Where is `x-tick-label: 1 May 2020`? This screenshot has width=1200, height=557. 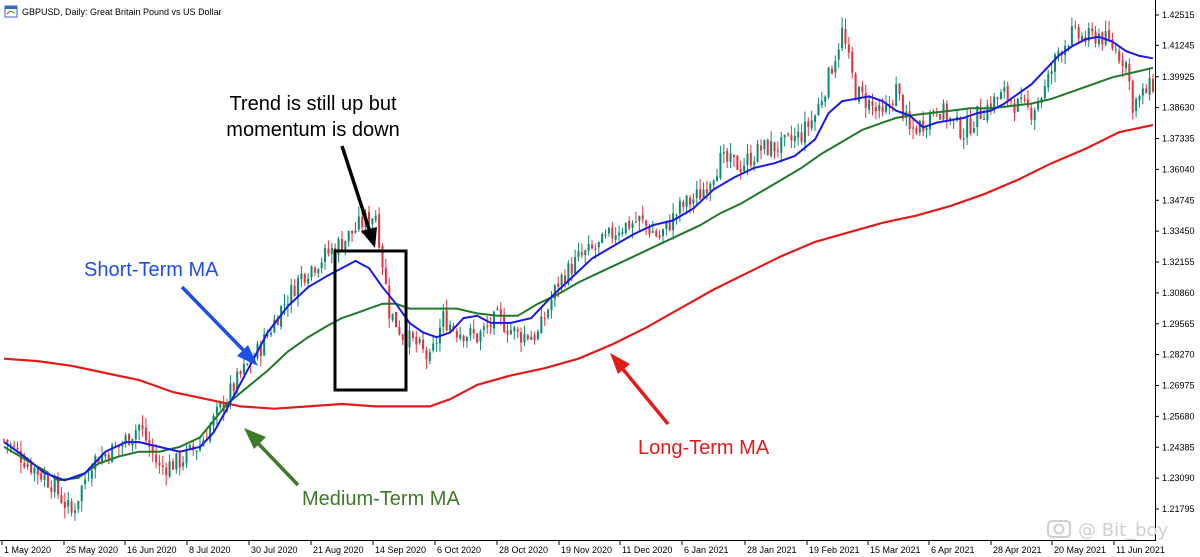 x-tick-label: 1 May 2020 is located at coordinates (27, 550).